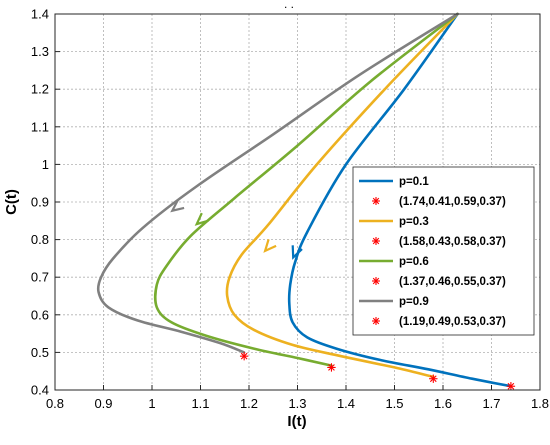 The image size is (550, 445). I want to click on legend-label-series-3: p=0.9, so click(414, 302).